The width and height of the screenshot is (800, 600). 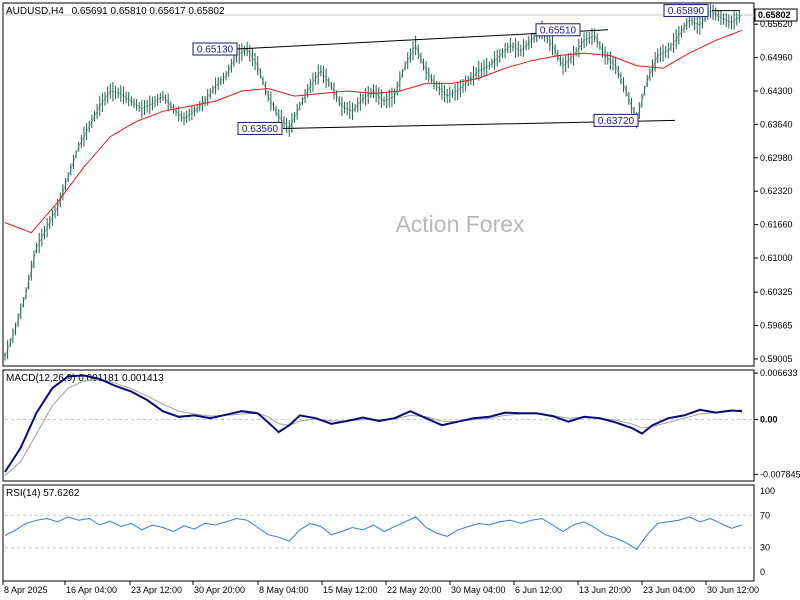 I want to click on rsi-line, so click(x=373, y=533).